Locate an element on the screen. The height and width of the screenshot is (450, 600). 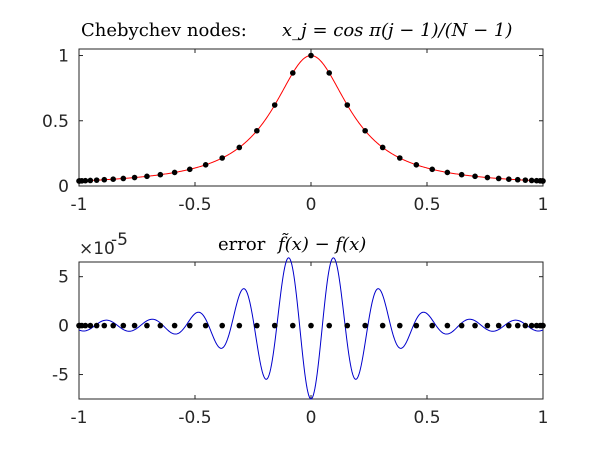
top-x-tick-label: -1 is located at coordinates (79, 205).